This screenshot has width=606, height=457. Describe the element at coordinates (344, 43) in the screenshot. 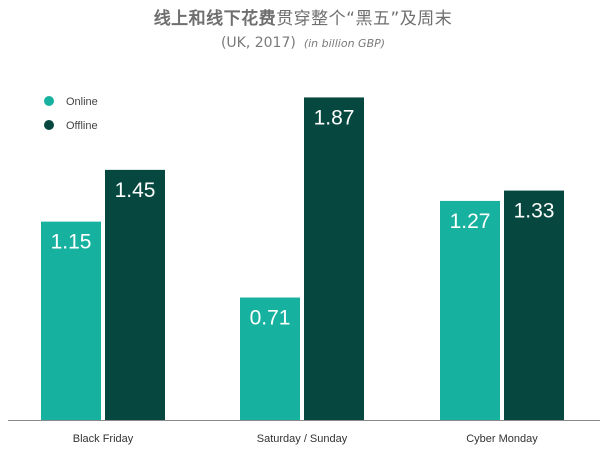

I see `chart-unit: (in billion GBP)` at that location.